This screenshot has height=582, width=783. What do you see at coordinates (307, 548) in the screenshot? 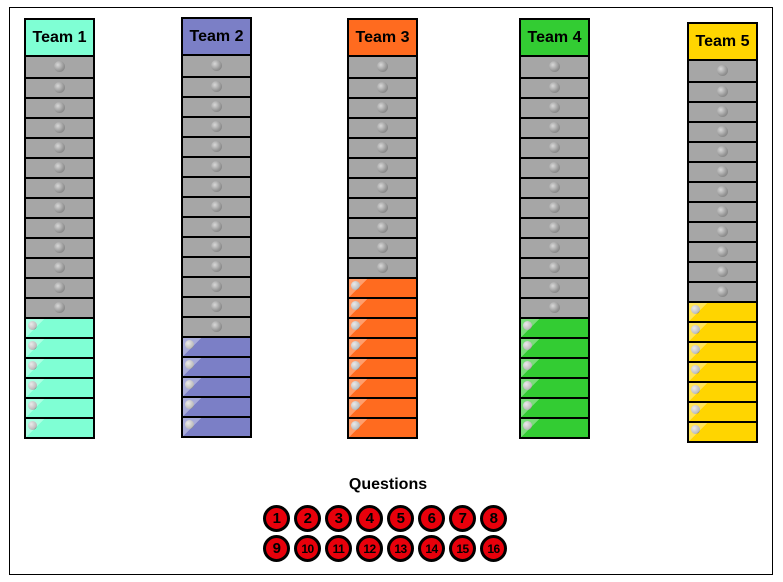
I see `question-button-10: 10` at bounding box center [307, 548].